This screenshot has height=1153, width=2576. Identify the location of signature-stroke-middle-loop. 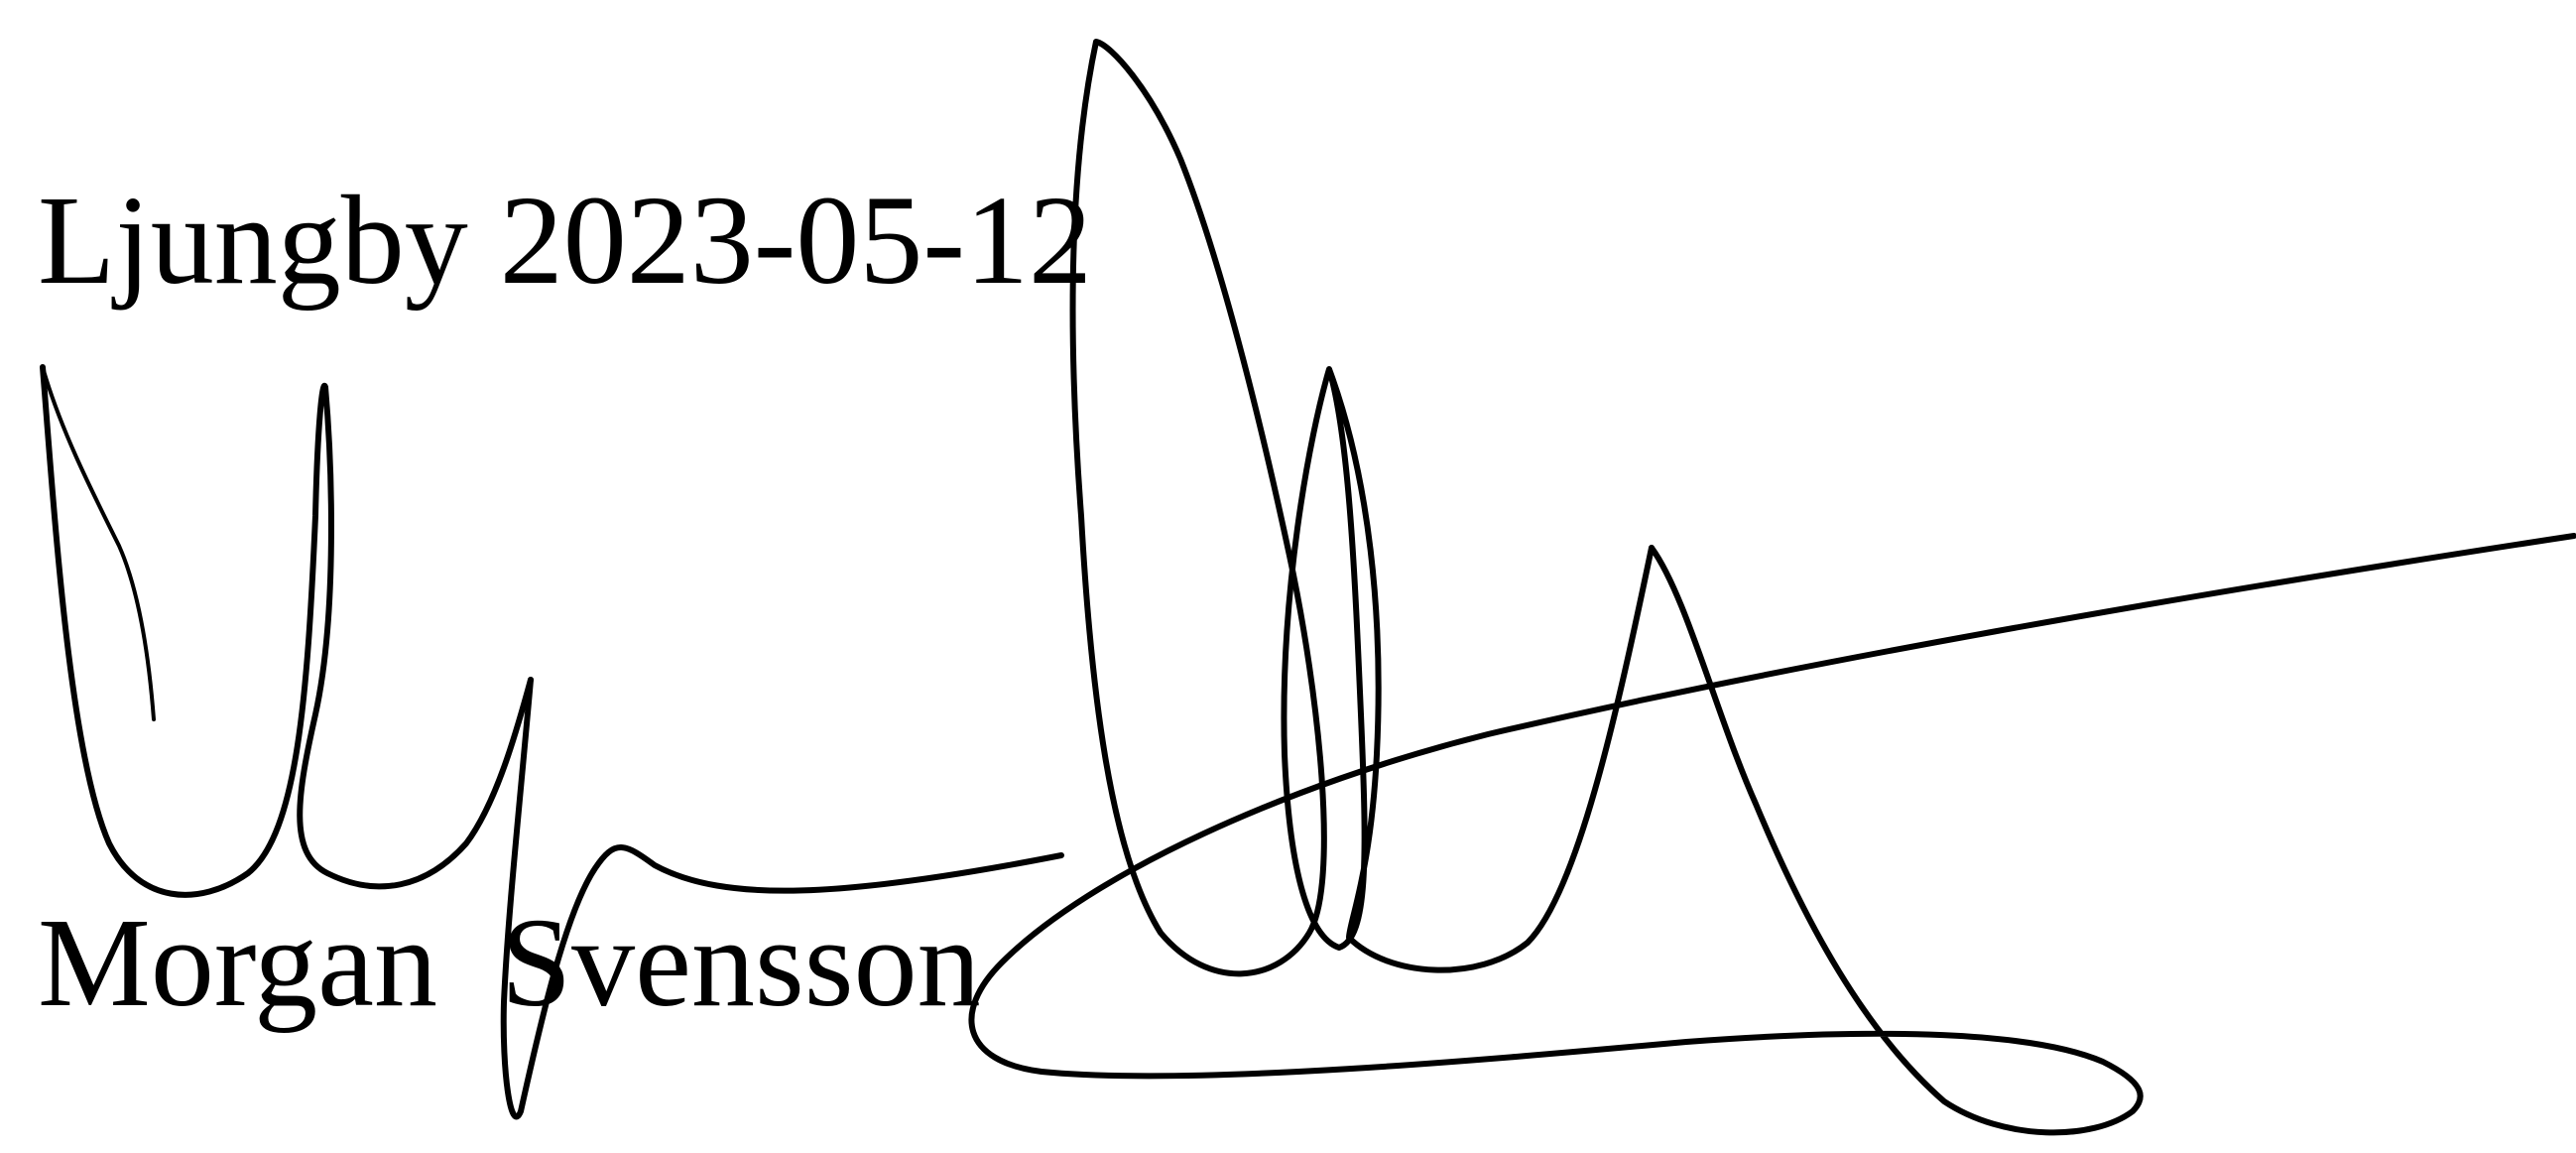
(1468, 669).